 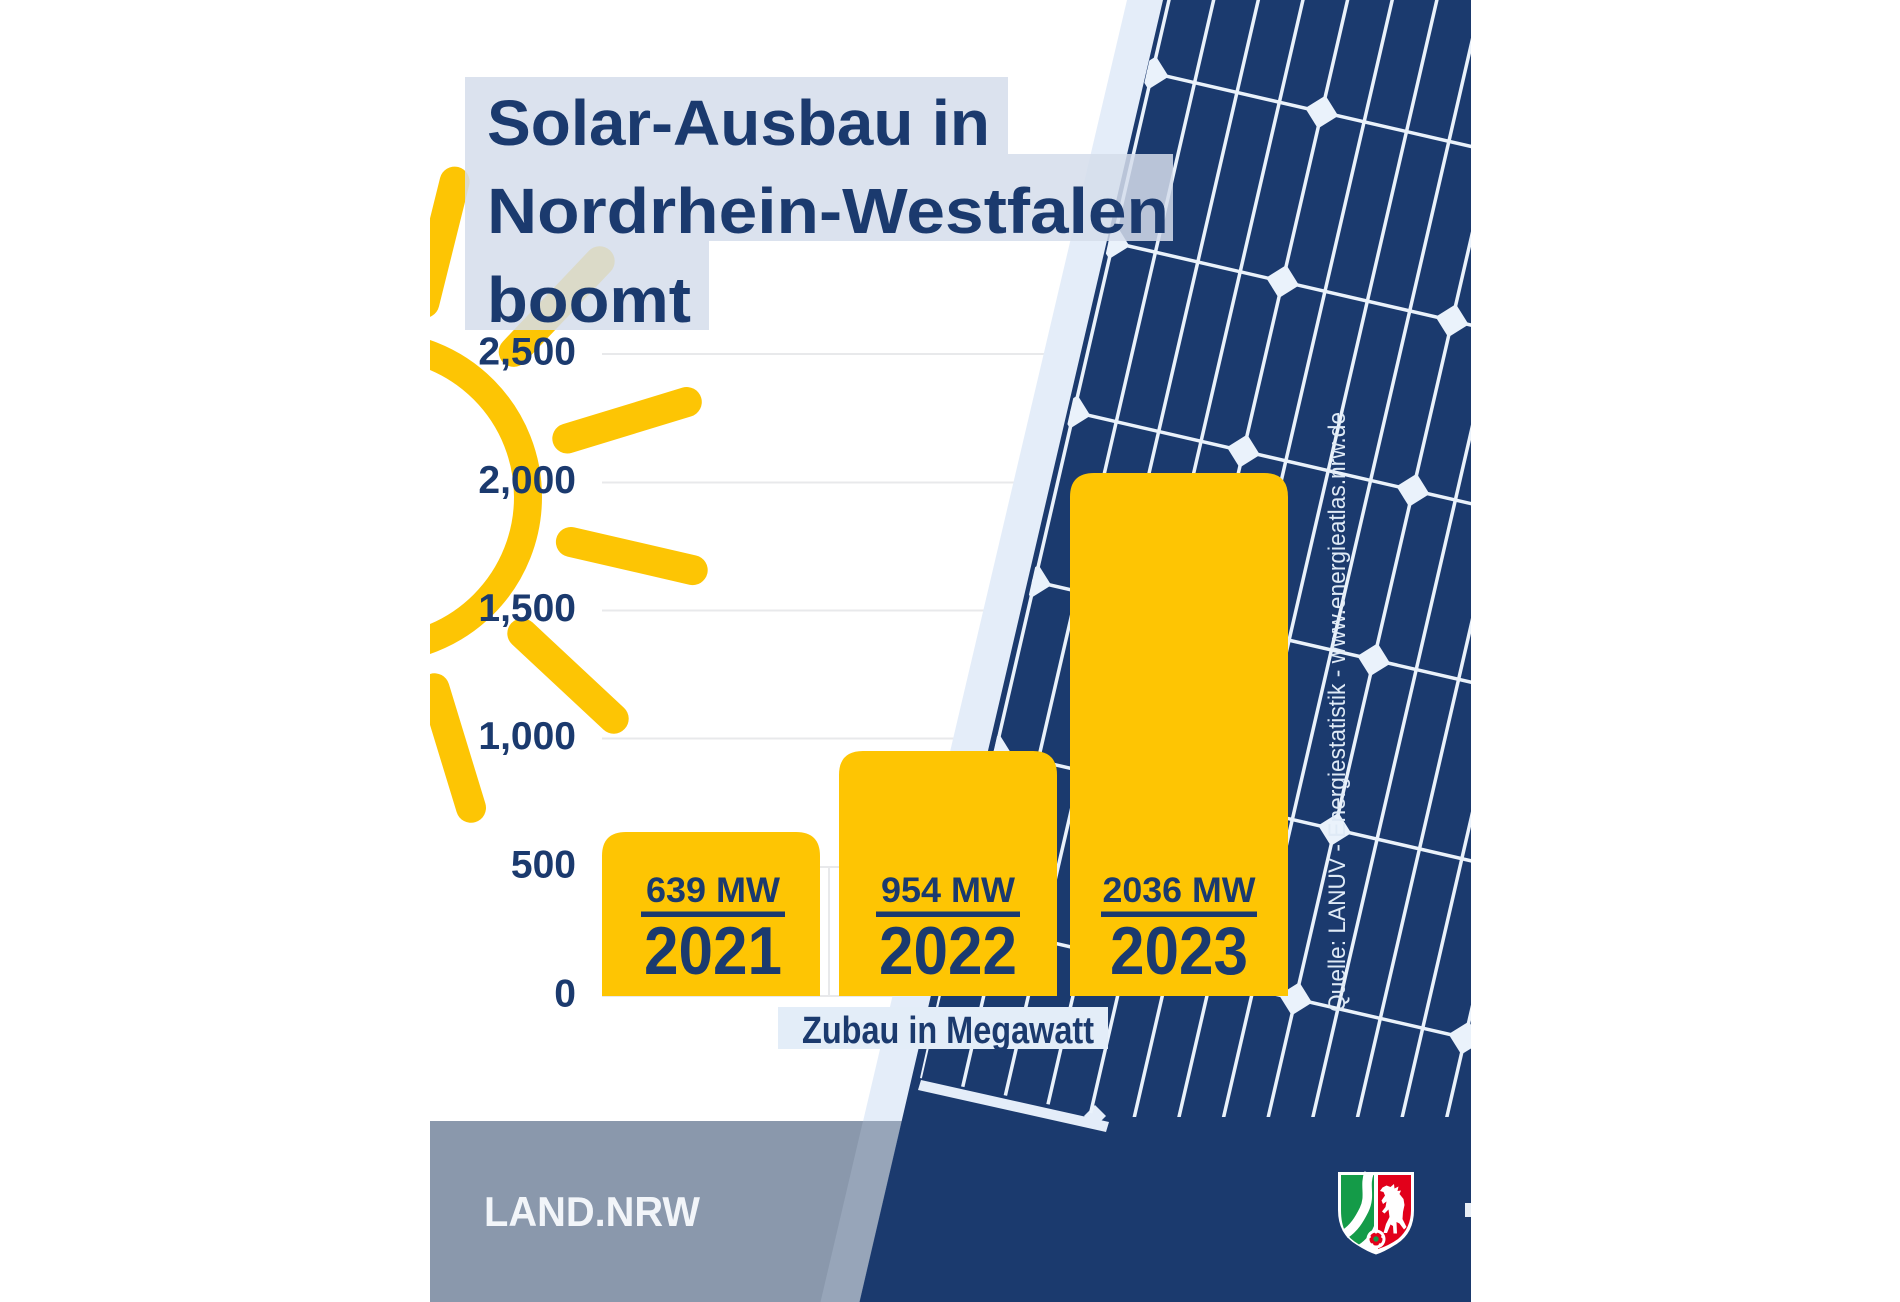 I want to click on svg-text: 2021, so click(x=713, y=951).